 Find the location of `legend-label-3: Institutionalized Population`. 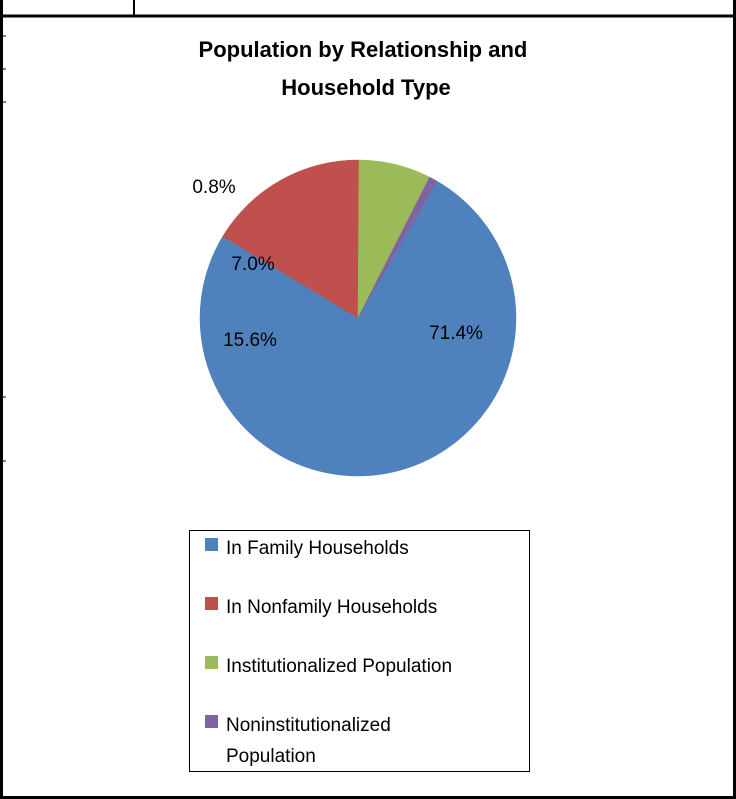

legend-label-3: Institutionalized Population is located at coordinates (339, 666).